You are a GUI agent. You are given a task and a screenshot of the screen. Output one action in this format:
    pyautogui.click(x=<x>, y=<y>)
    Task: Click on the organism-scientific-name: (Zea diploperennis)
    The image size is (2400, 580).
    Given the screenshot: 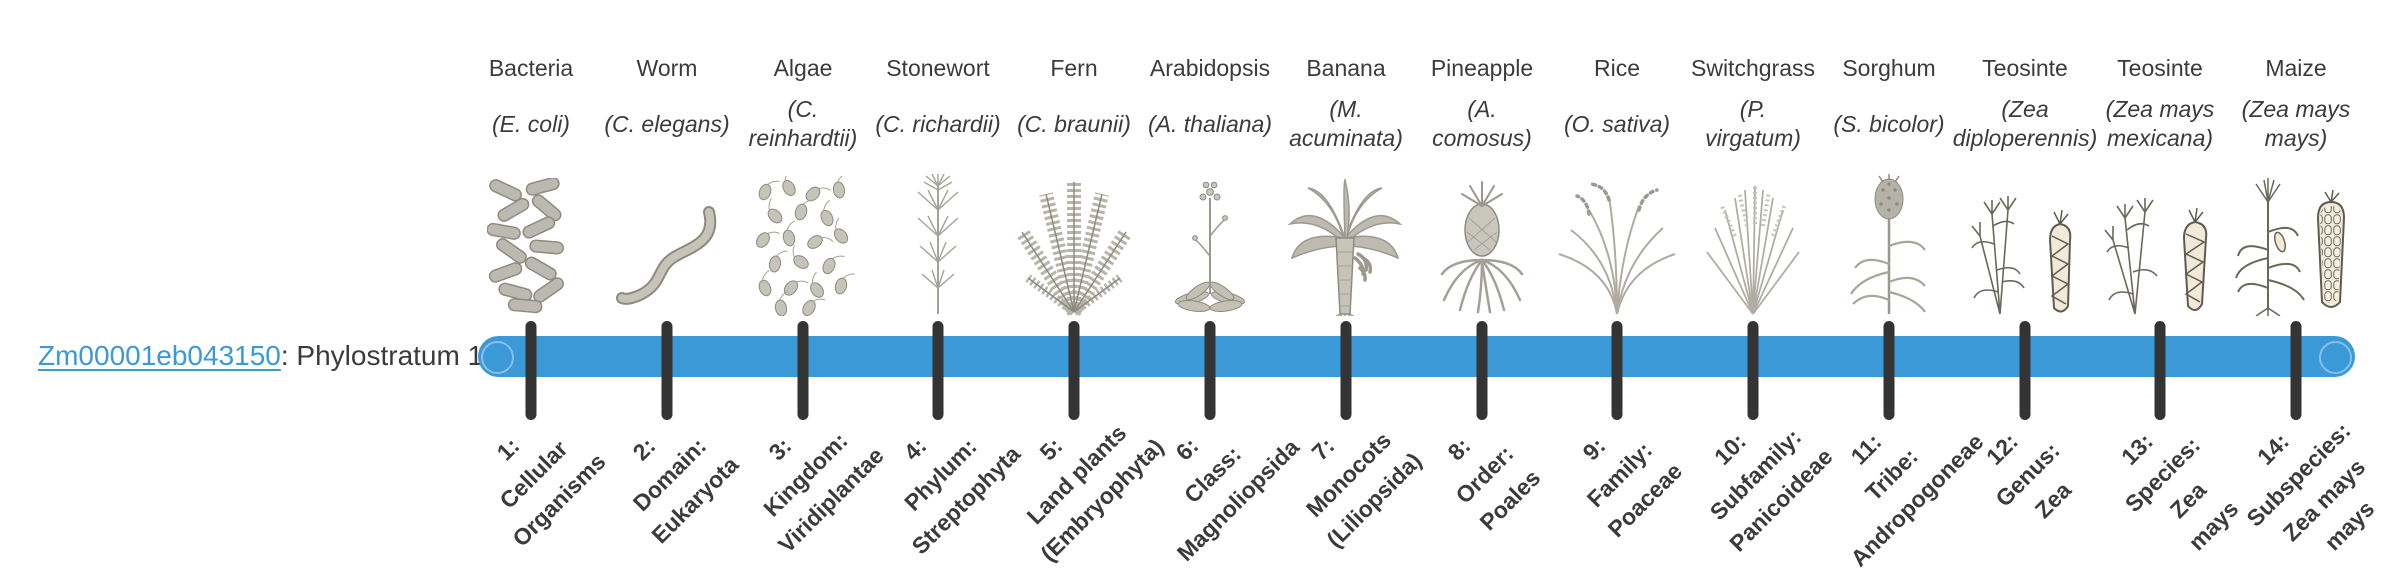 What is the action you would take?
    pyautogui.click(x=2025, y=123)
    